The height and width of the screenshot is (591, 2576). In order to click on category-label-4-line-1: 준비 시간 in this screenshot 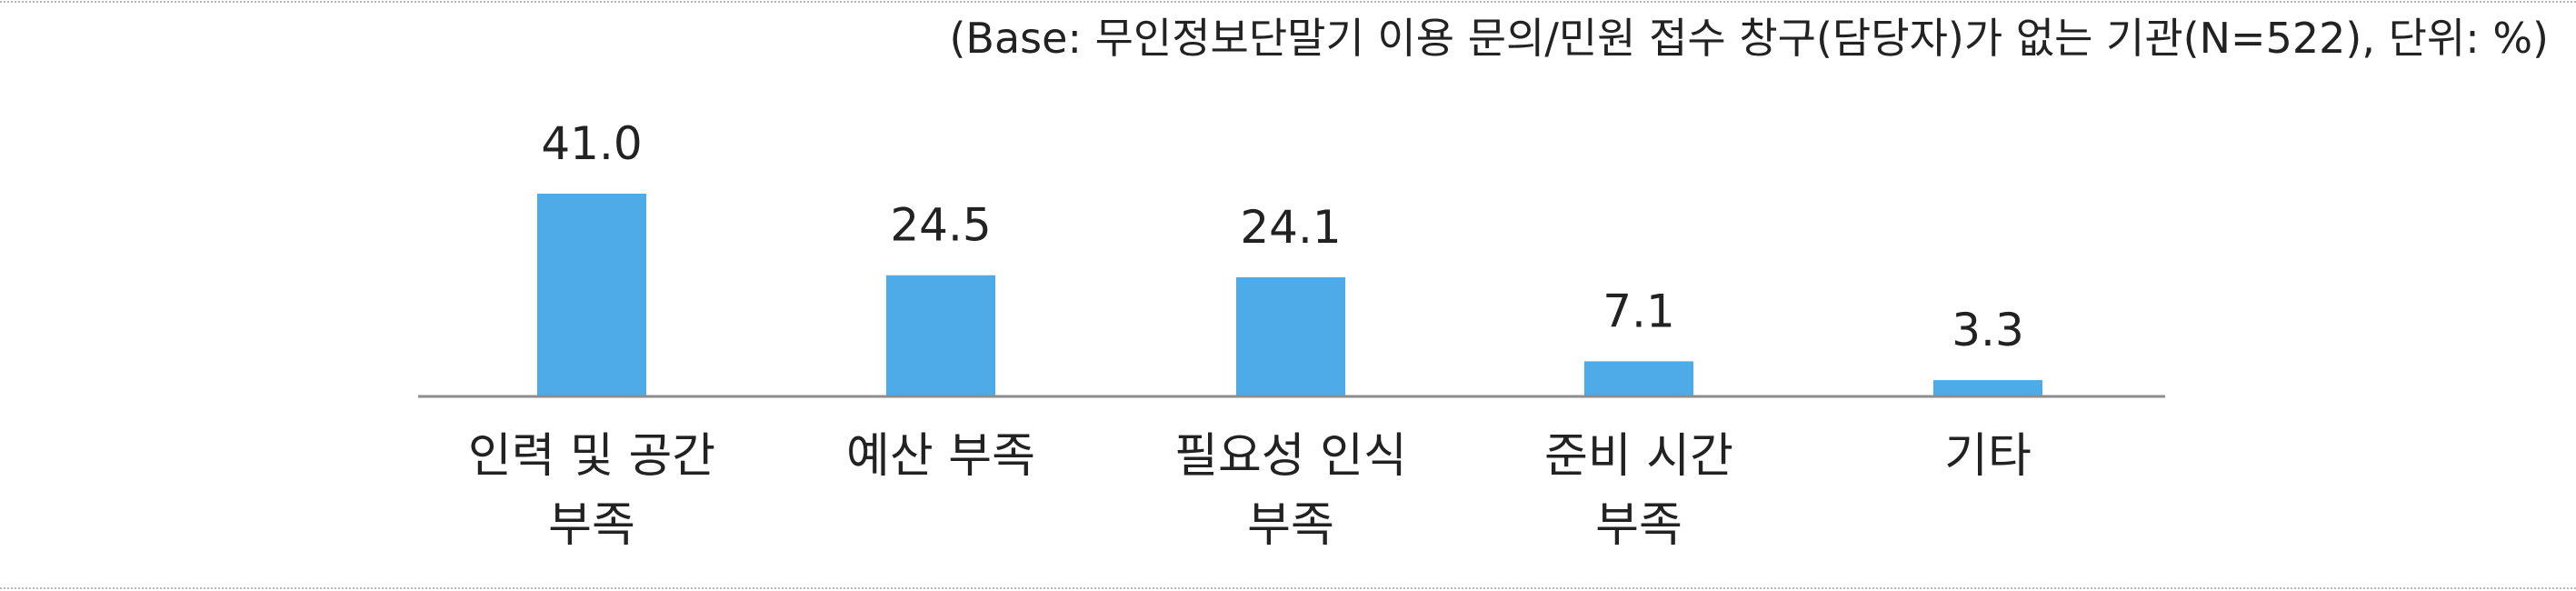, I will do `click(1638, 456)`.